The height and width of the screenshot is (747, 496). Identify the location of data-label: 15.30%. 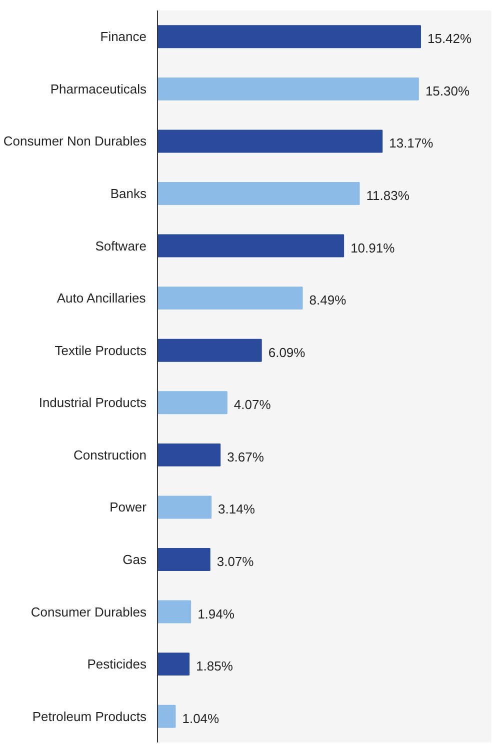
(447, 90).